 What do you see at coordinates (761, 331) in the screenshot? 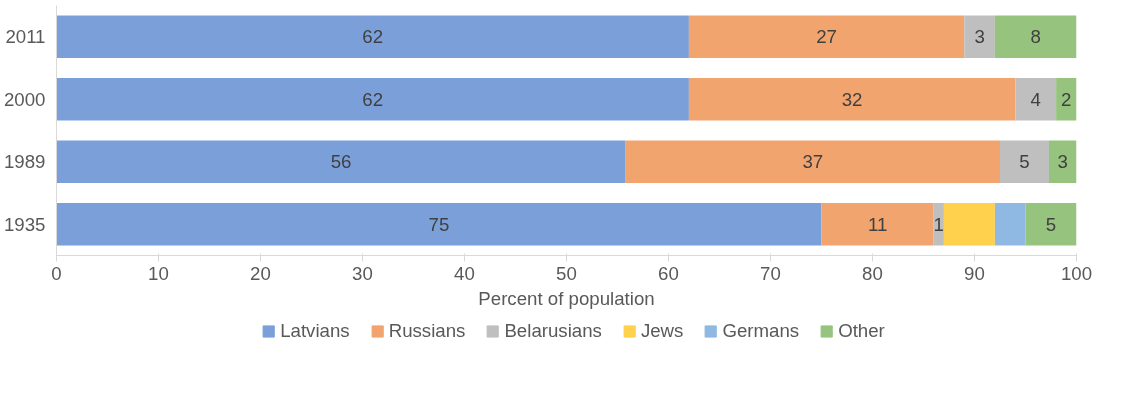
I see `legend-label: Germans` at bounding box center [761, 331].